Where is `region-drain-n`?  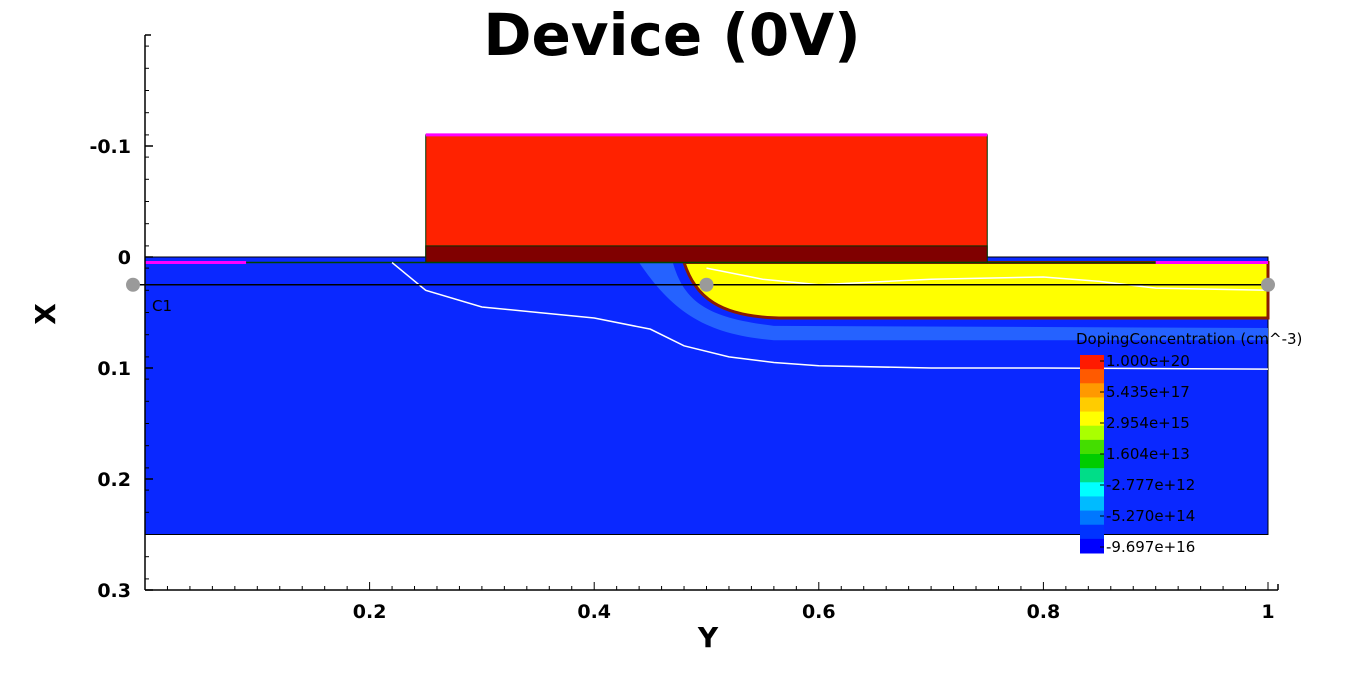 region-drain-n is located at coordinates (975, 290).